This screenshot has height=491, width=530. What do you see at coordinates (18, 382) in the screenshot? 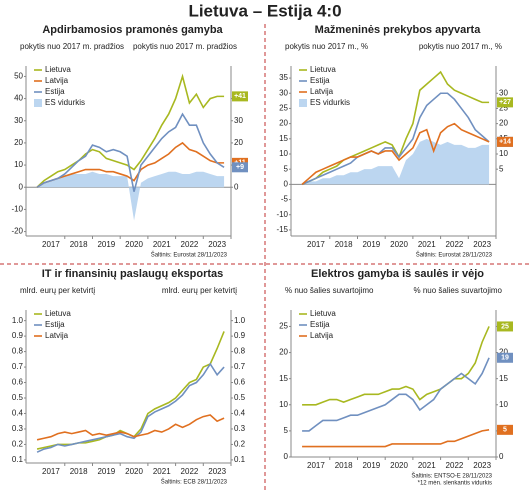
I see `y-tick-label: 0.6` at bounding box center [18, 382].